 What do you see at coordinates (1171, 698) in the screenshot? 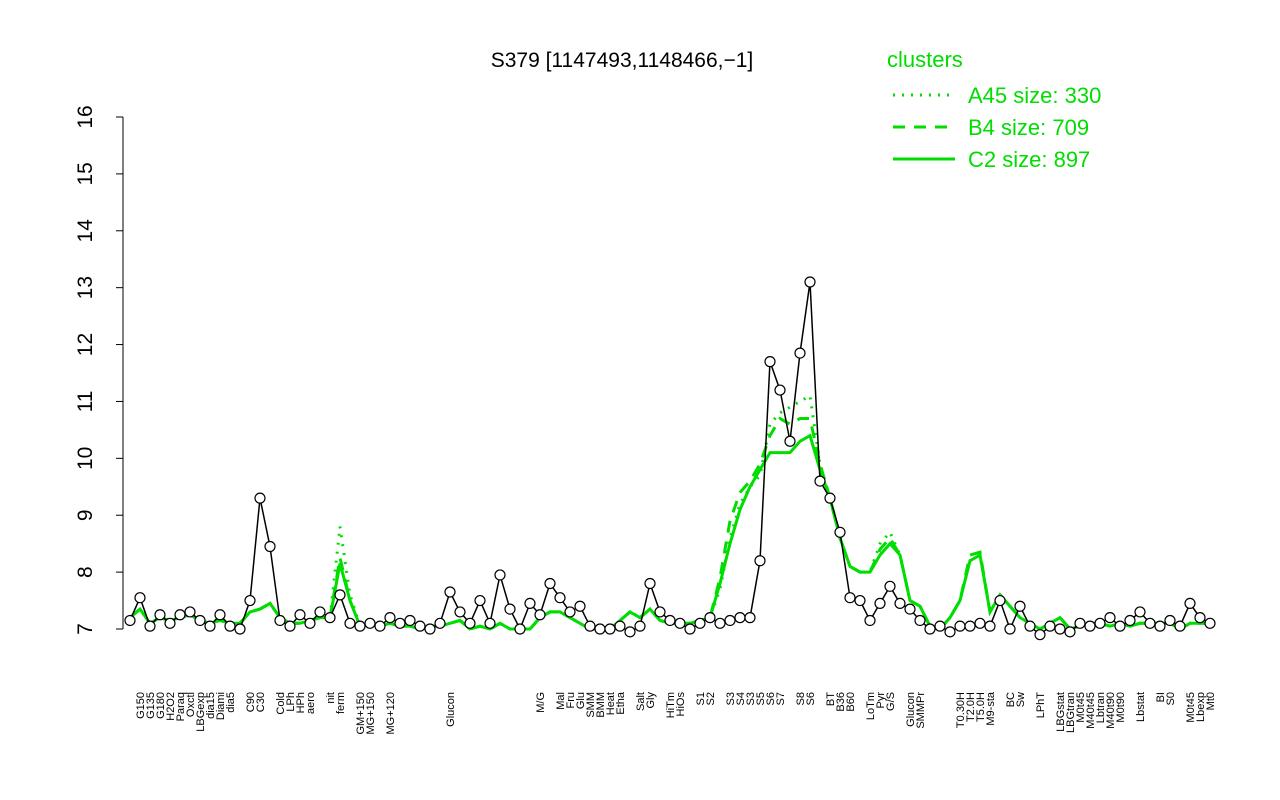
I see `x-tick-label: S0` at bounding box center [1171, 698].